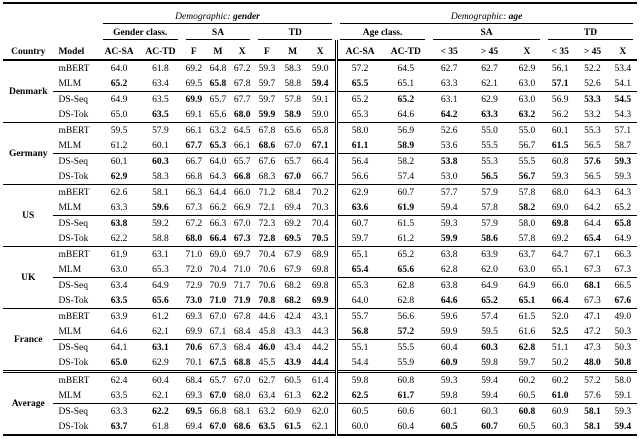  Describe the element at coordinates (119, 238) in the screenshot. I see `value-cell: 62.2` at that location.